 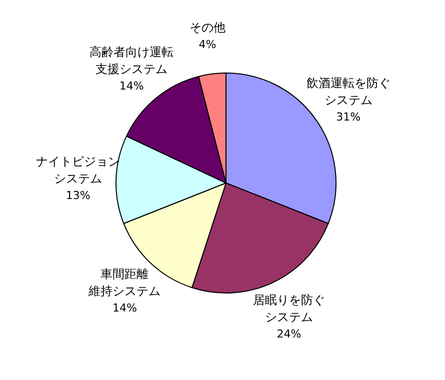 I want to click on slice-label: その他, so click(x=207, y=27).